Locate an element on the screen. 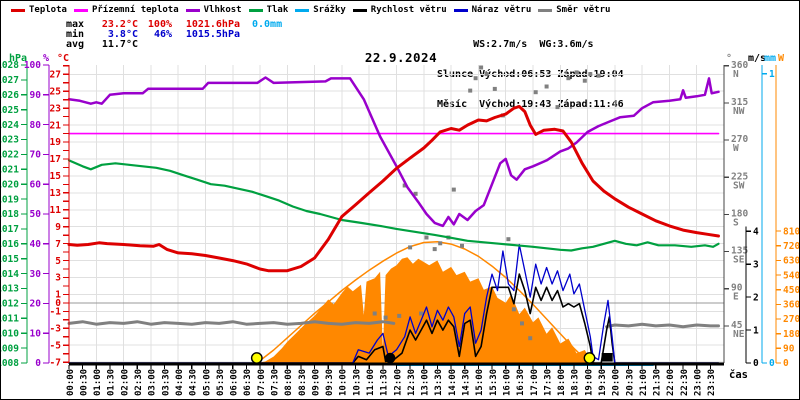 Image resolution: width=800 pixels, height=400 pixels. svg-text: 9 is located at coordinates (58, 227).